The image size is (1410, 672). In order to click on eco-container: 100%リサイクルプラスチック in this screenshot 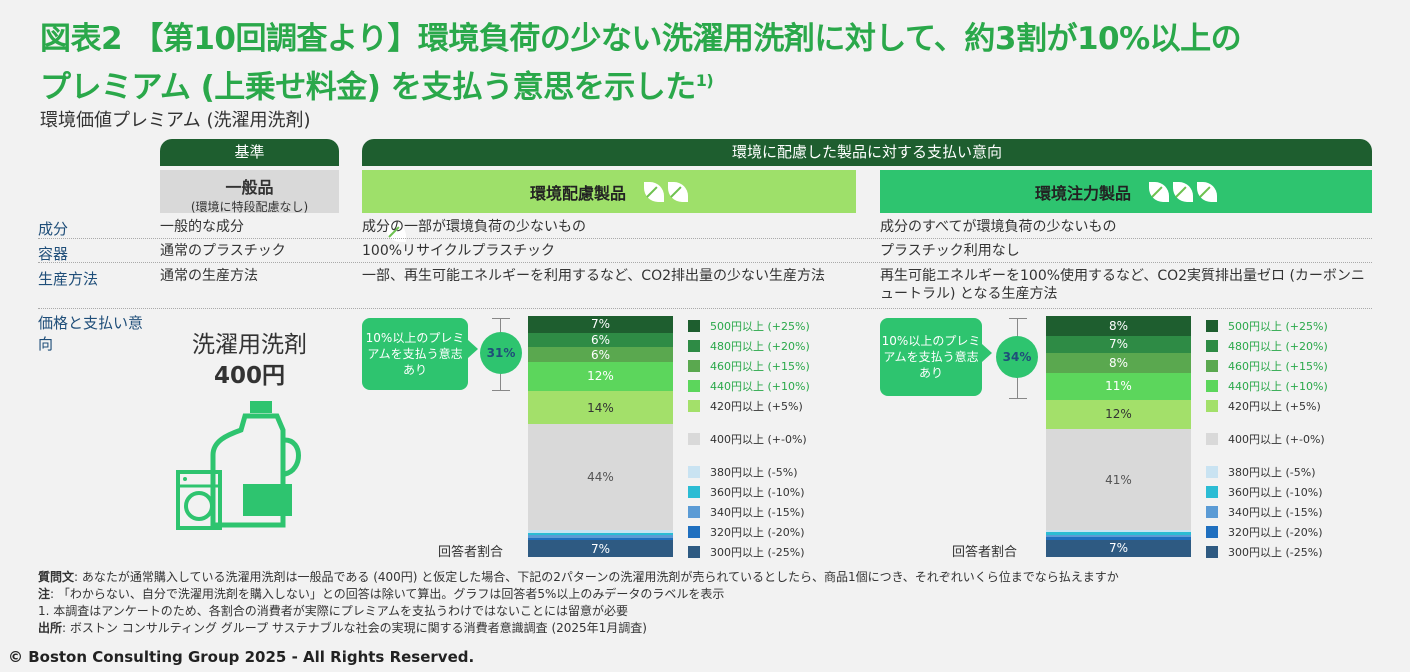, I will do `click(459, 251)`.